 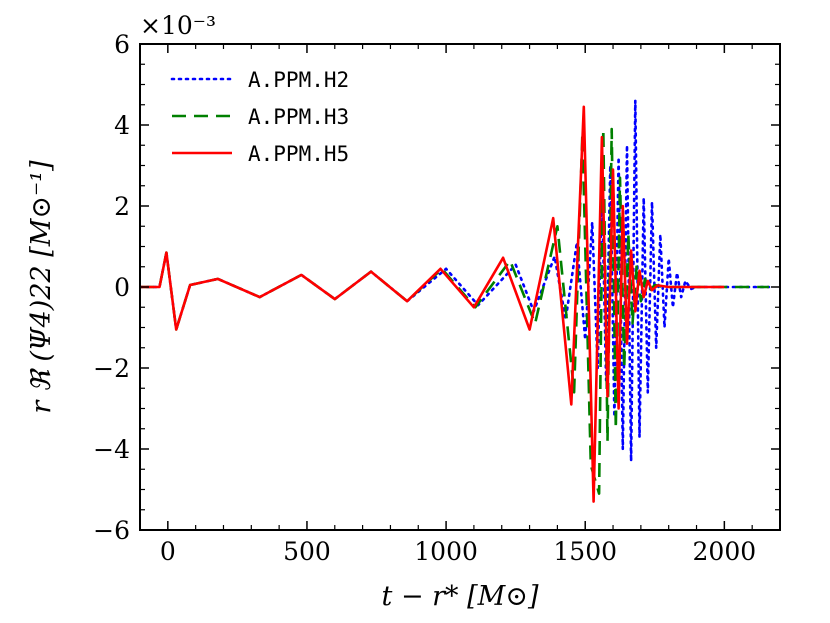 What do you see at coordinates (122, 125) in the screenshot?
I see `y-tick-label: 4` at bounding box center [122, 125].